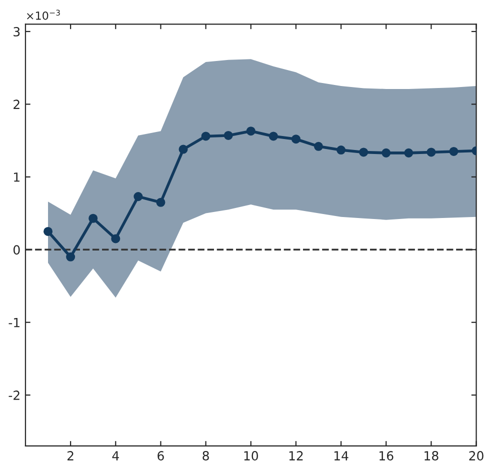 Image resolution: width=490 pixels, height=466 pixels. I want to click on x-tick-label: 12, so click(296, 455).